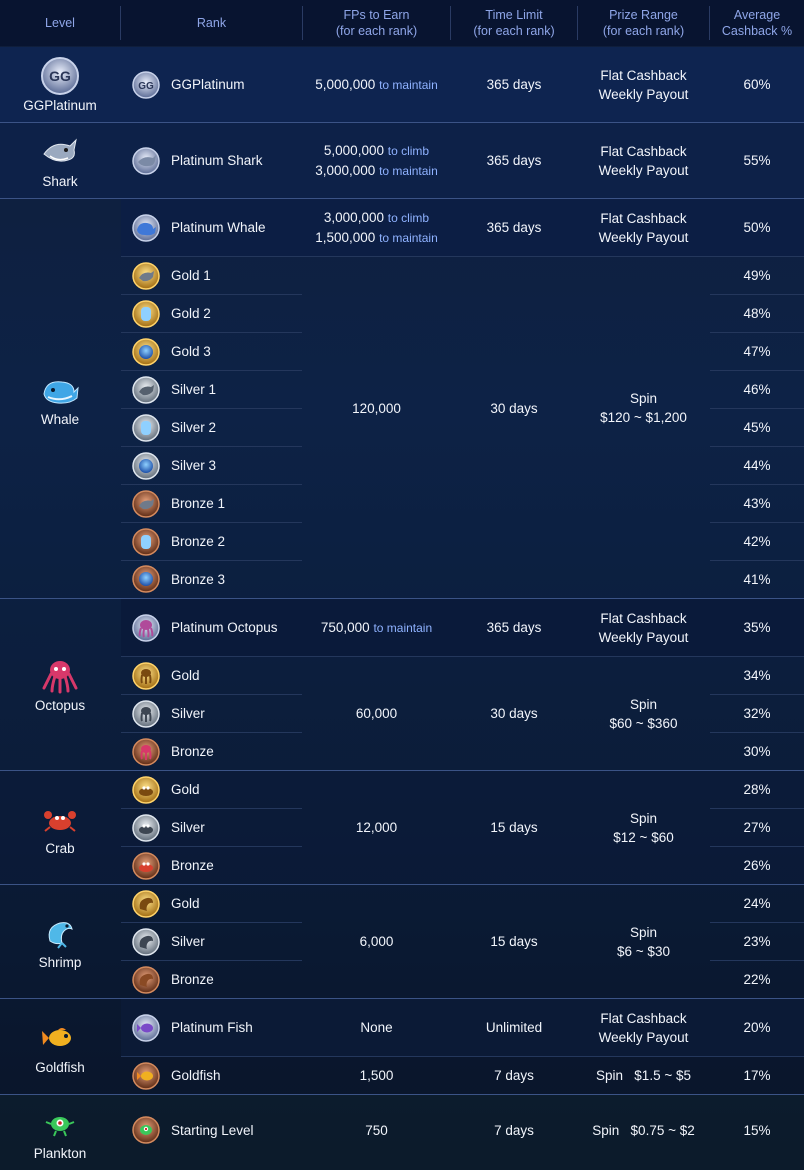 This screenshot has height=1170, width=804. What do you see at coordinates (60, 941) in the screenshot?
I see `level-shrimp: Shrimp` at bounding box center [60, 941].